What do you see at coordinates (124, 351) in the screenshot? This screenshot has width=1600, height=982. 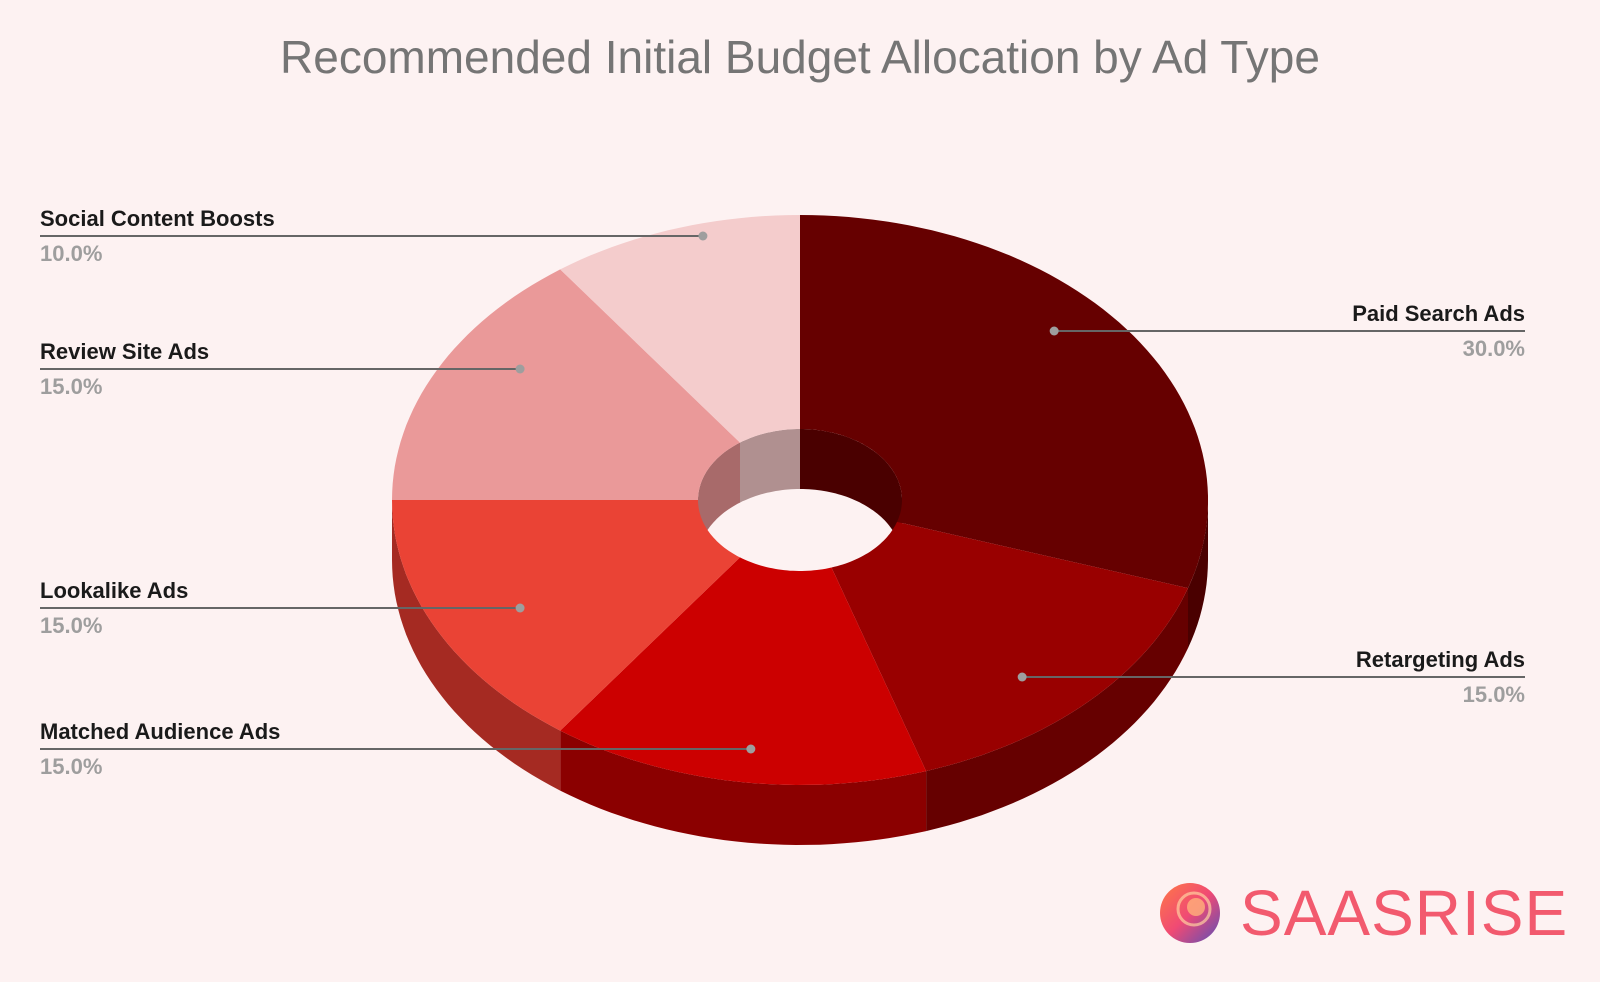 I see `slice-label: Review Site Ads` at bounding box center [124, 351].